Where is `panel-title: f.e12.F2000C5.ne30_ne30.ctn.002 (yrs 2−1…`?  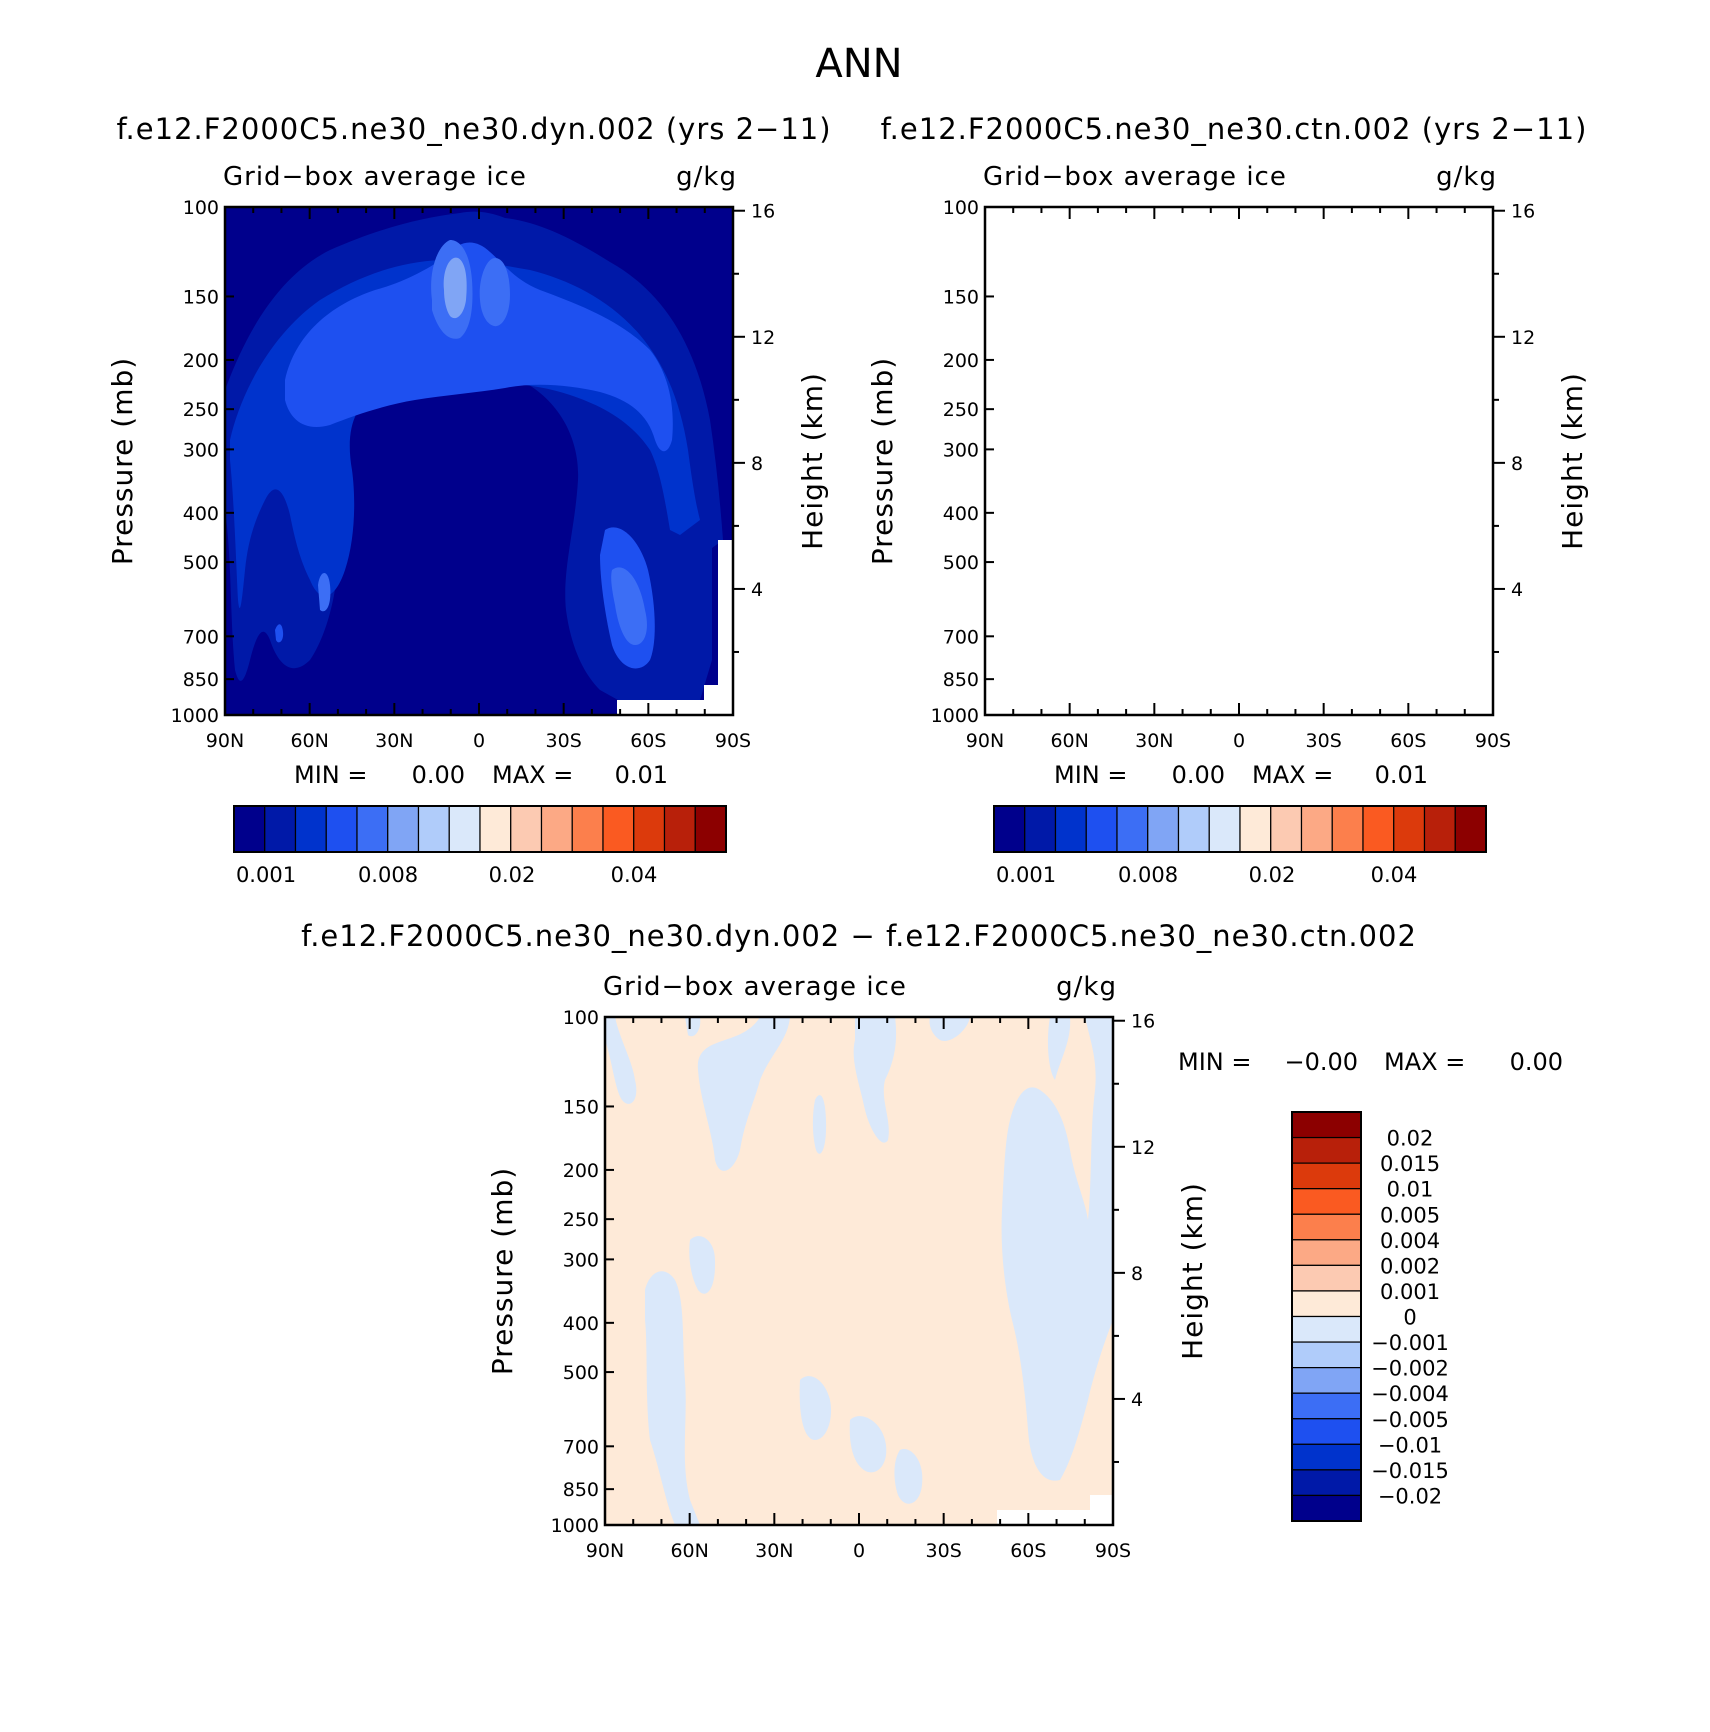
panel-title: f.e12.F2000C5.ne30_ne30.ctn.002 (yrs 2−1… is located at coordinates (1234, 129).